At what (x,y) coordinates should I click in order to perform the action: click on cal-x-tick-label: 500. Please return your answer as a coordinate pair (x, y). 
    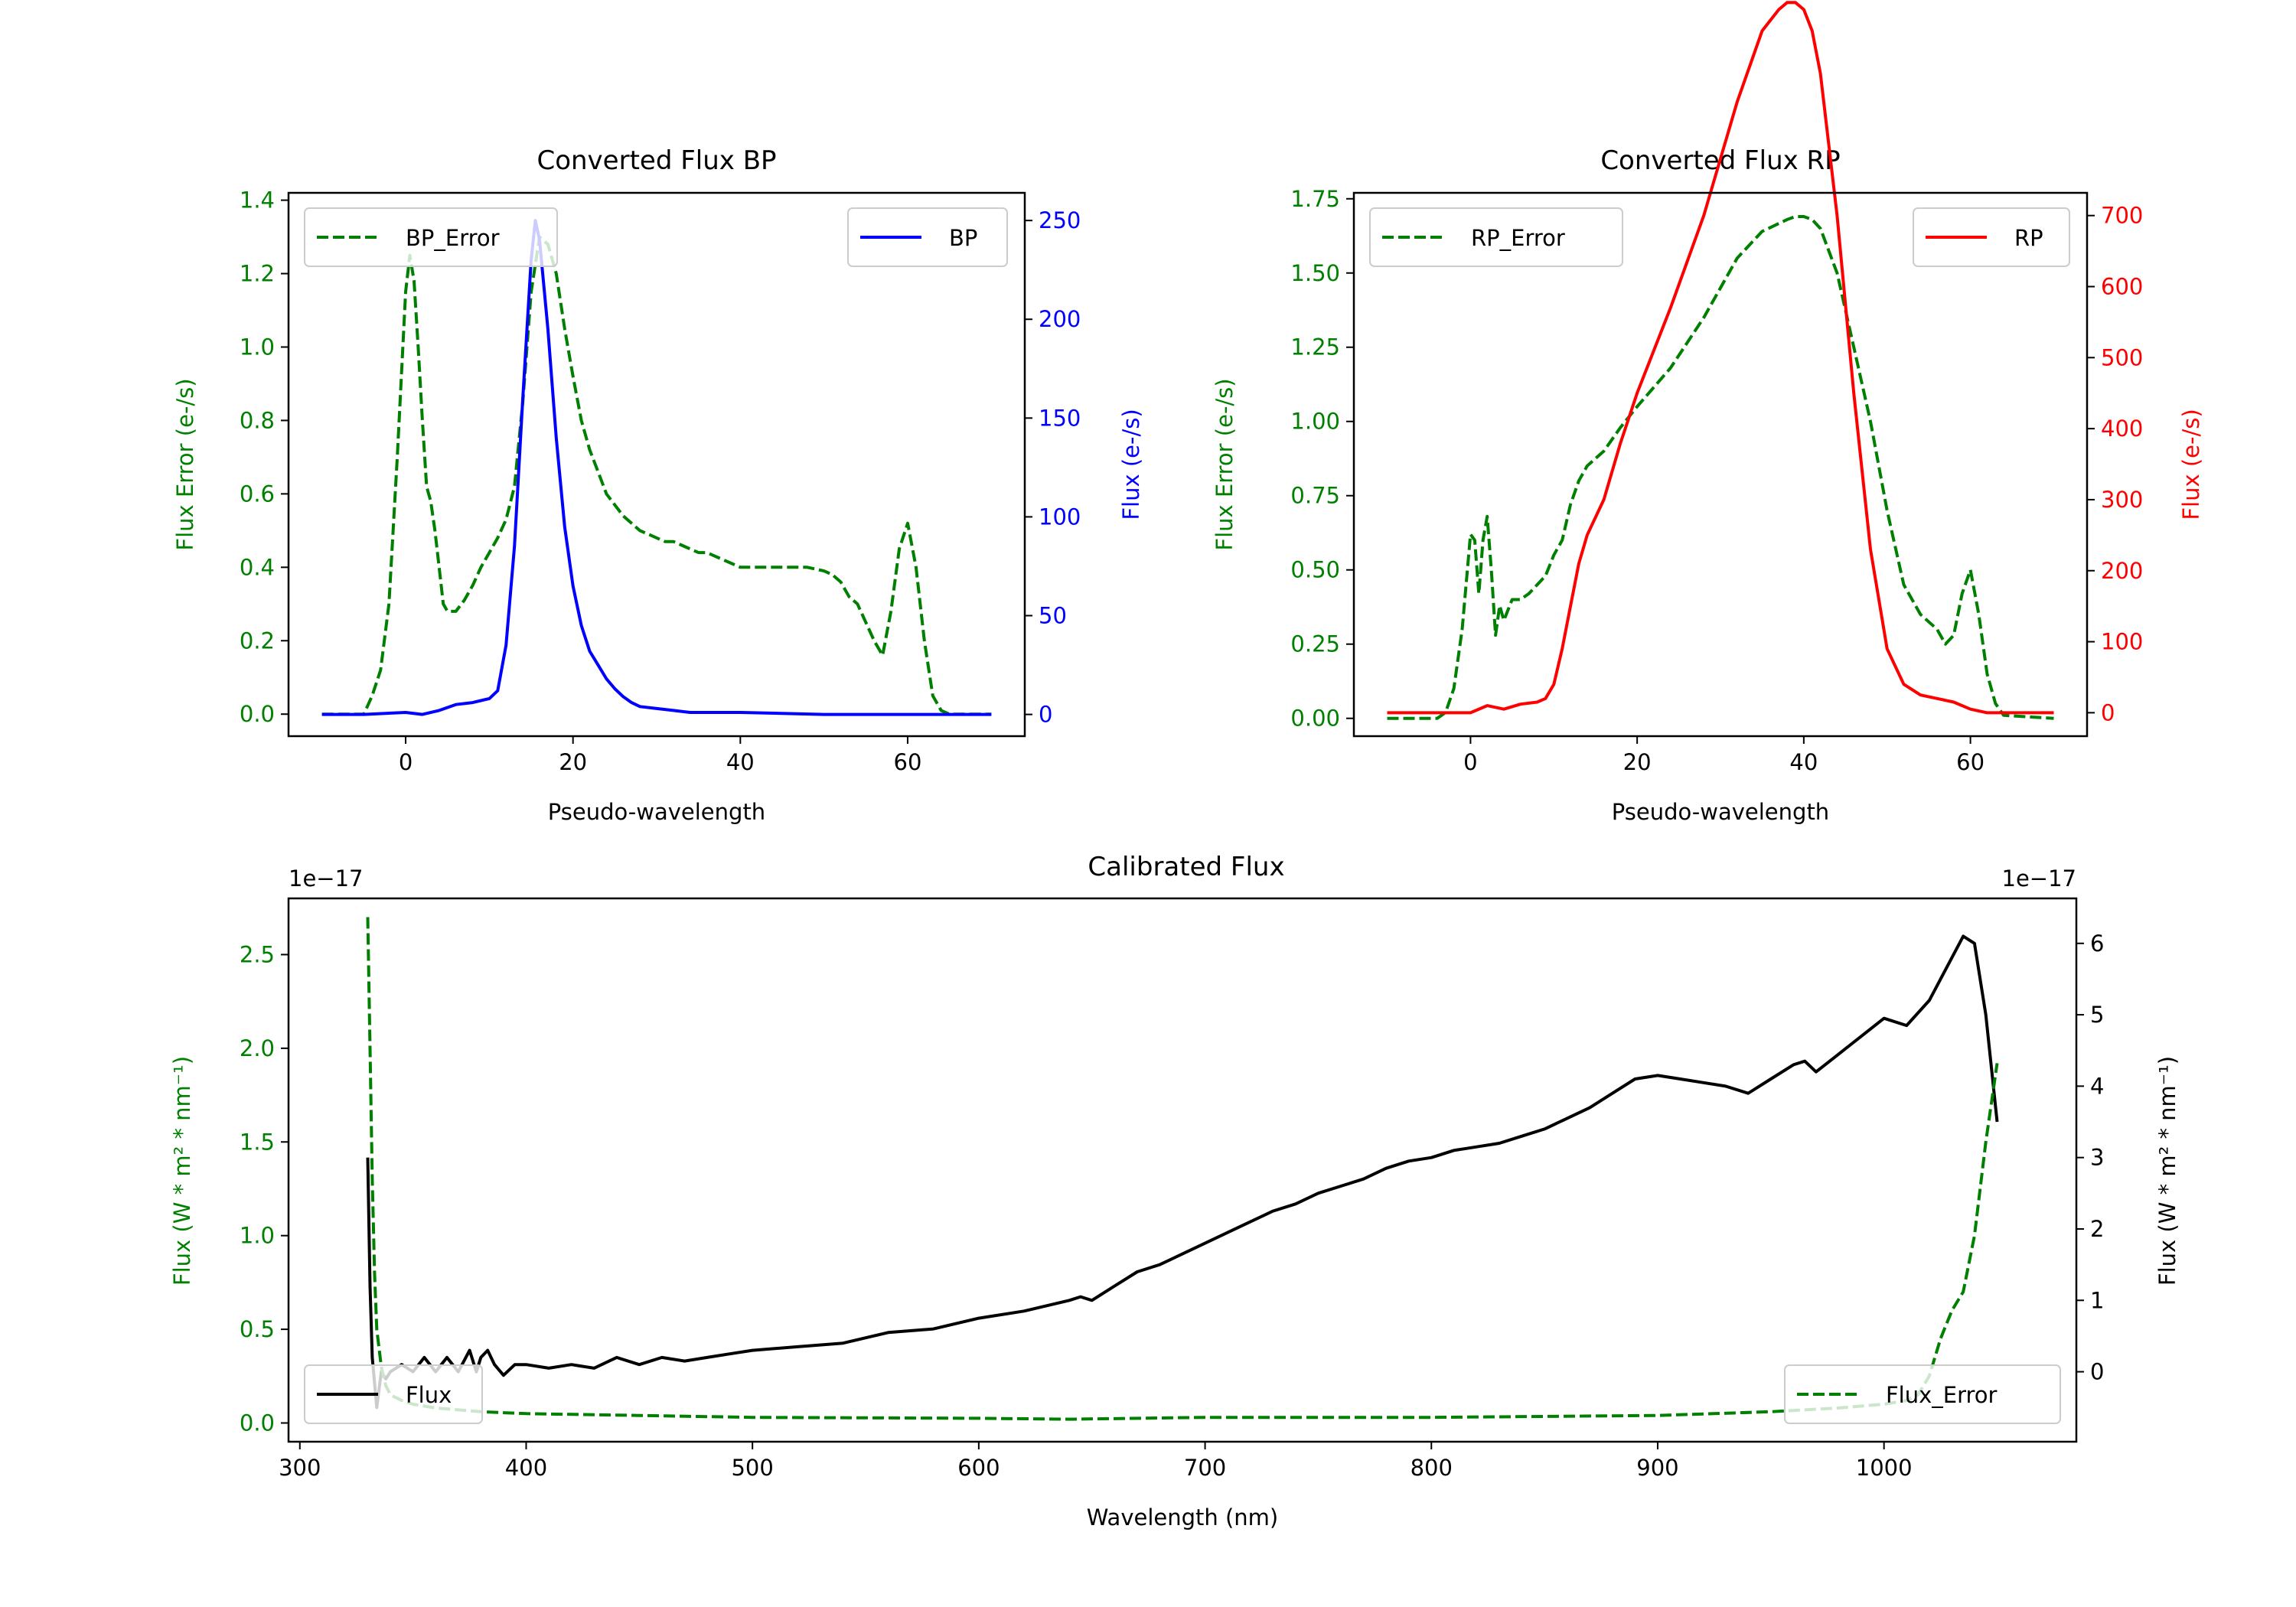
    Looking at the image, I should click on (752, 1468).